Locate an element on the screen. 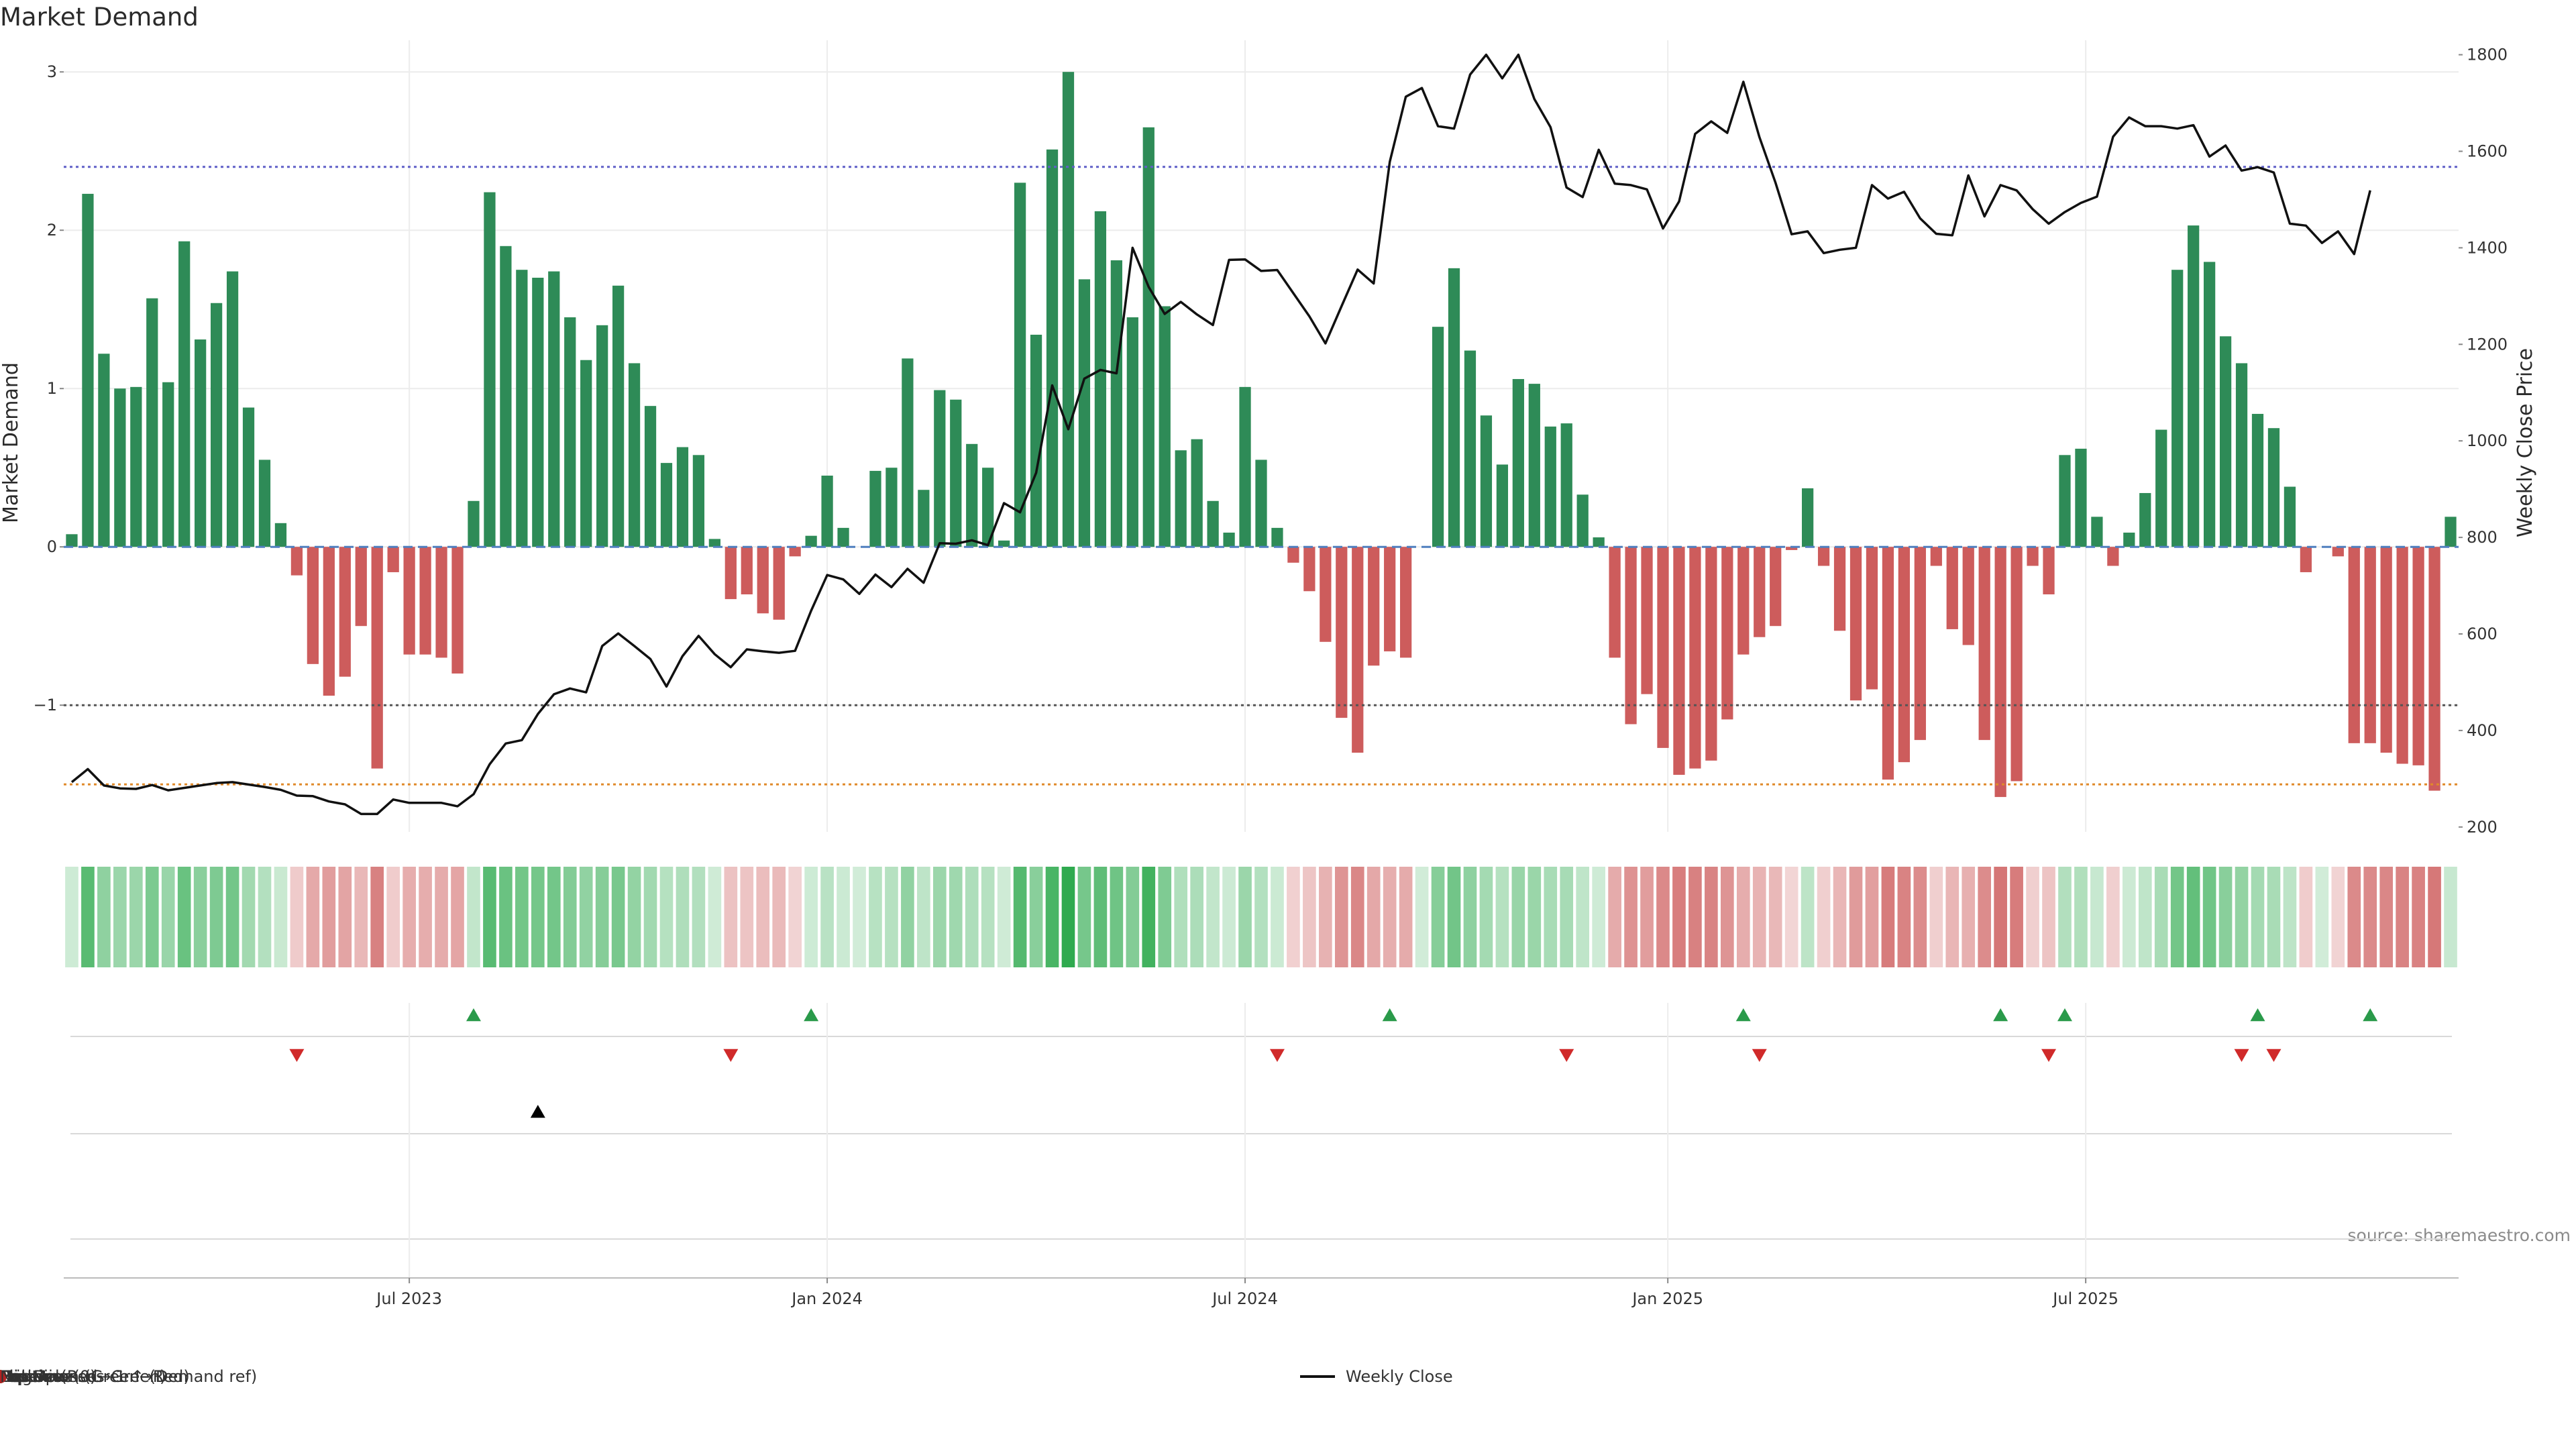 The height and width of the screenshot is (1449, 2576). legend-label: Weekly Close is located at coordinates (1399, 1376).